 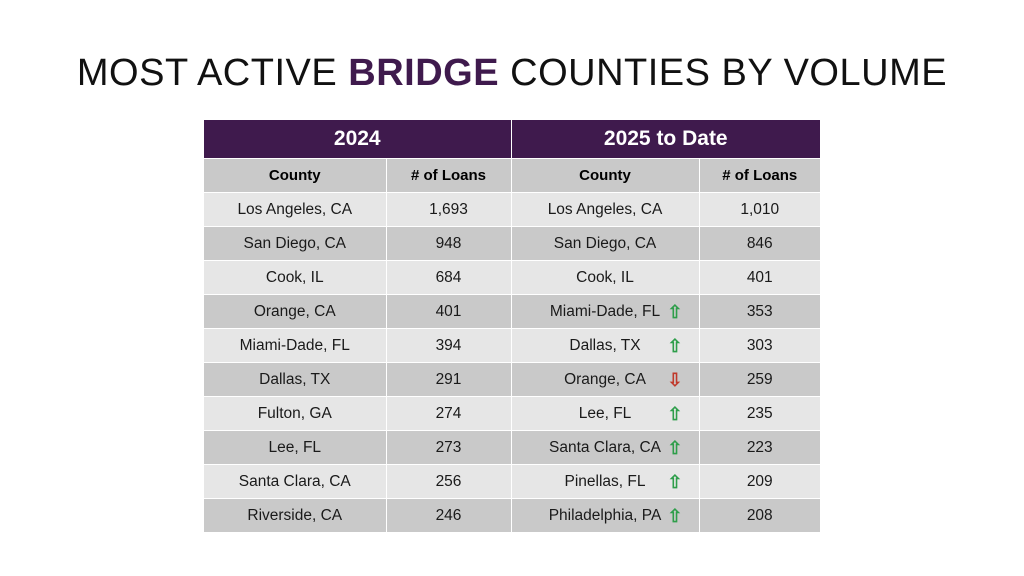 I want to click on county-2025-cell: Philadelphia, PA ⇧, so click(x=605, y=515).